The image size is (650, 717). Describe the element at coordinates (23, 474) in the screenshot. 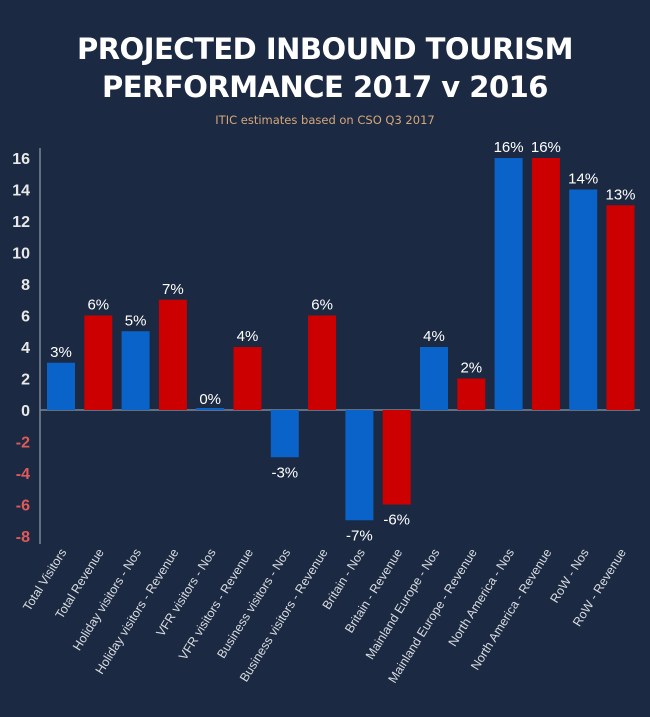

I see `y-tick-label: -4` at that location.